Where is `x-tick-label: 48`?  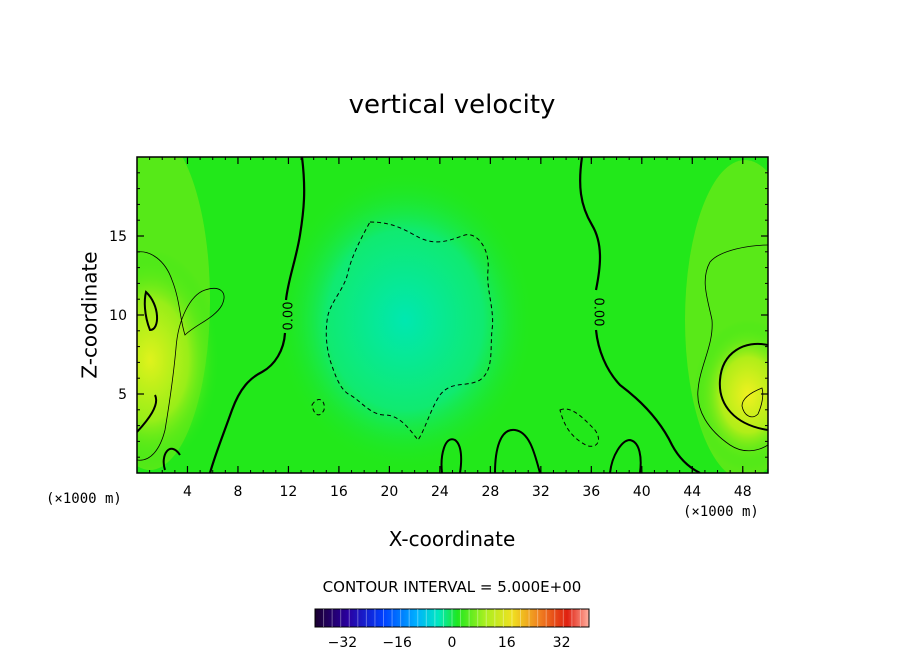 x-tick-label: 48 is located at coordinates (743, 492).